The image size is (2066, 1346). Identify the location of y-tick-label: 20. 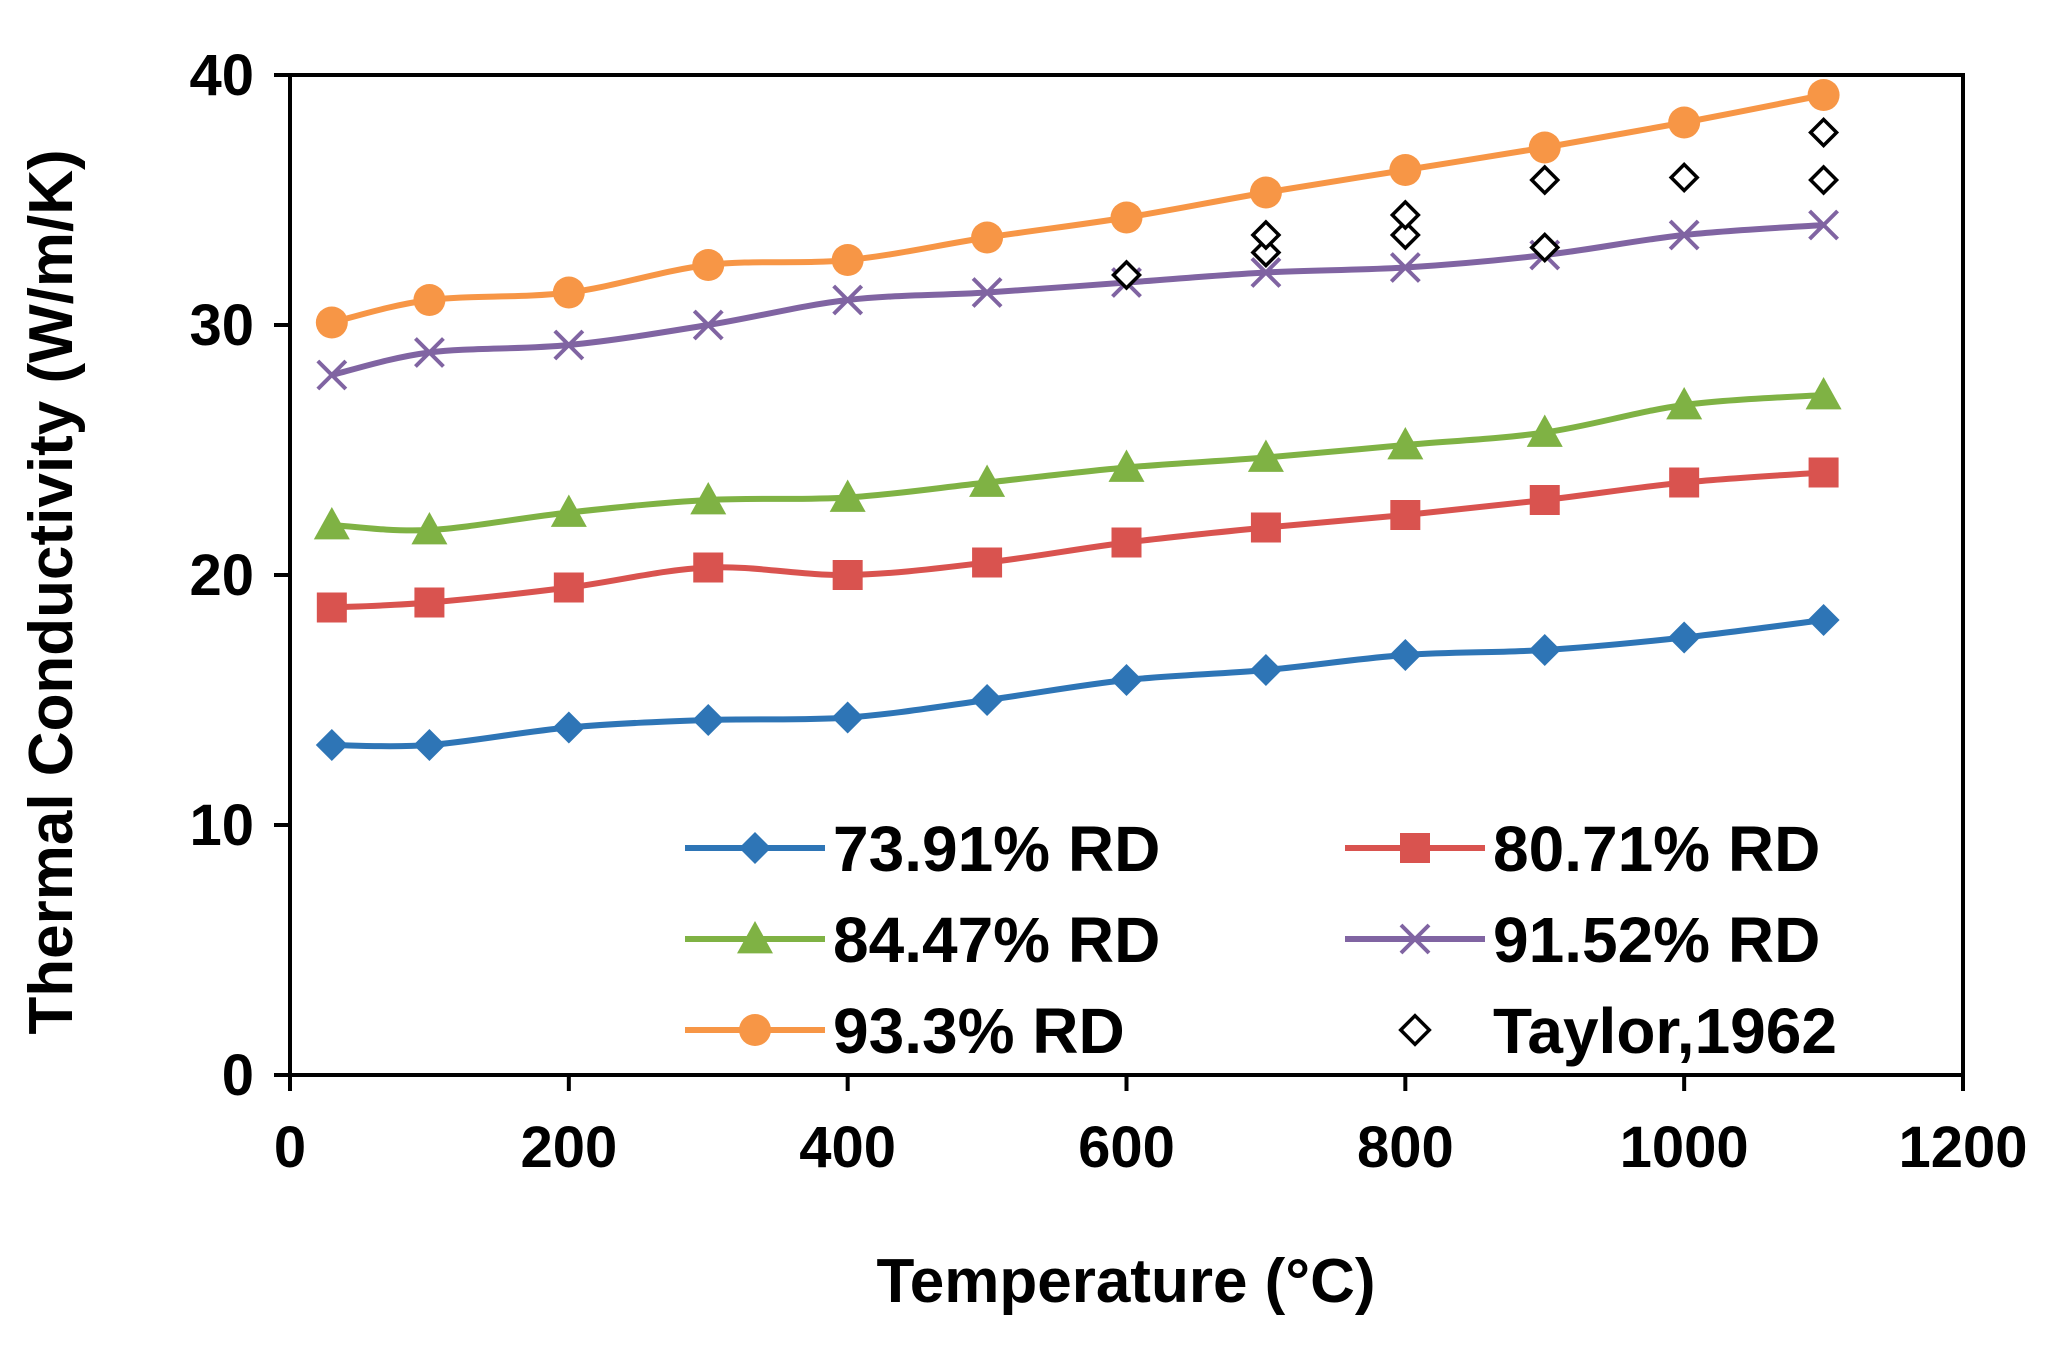
(221, 575).